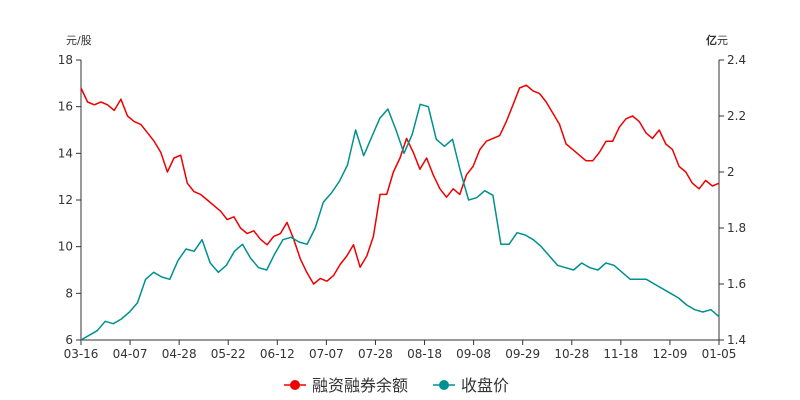 This screenshot has height=400, width=800. I want to click on right-axis-unit: 亿元, so click(717, 40).